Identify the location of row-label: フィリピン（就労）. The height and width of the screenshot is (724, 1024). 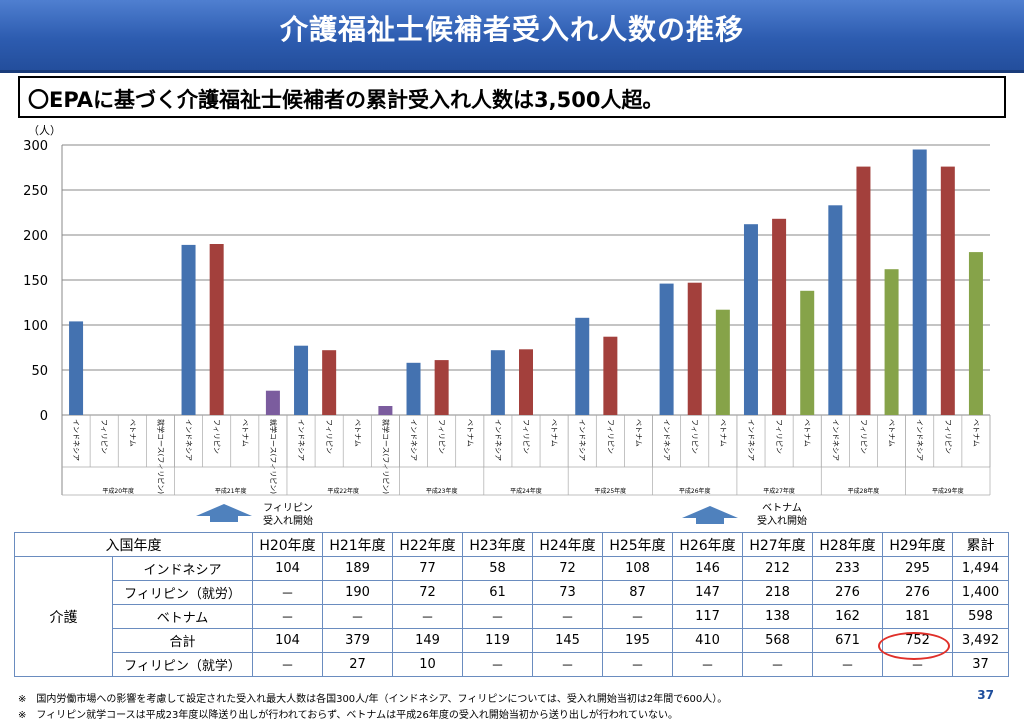
(182, 592).